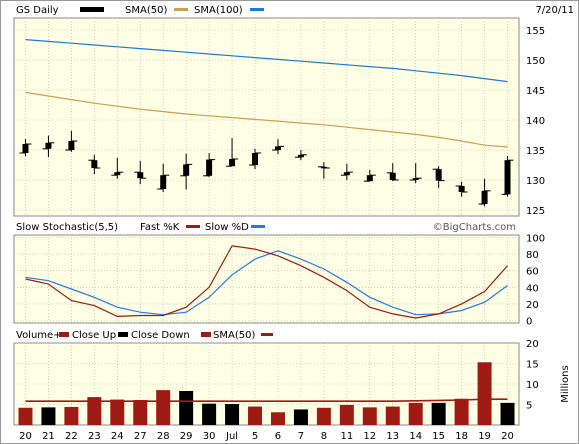 The height and width of the screenshot is (444, 579). What do you see at coordinates (94, 436) in the screenshot?
I see `x-tick-label: 23` at bounding box center [94, 436].